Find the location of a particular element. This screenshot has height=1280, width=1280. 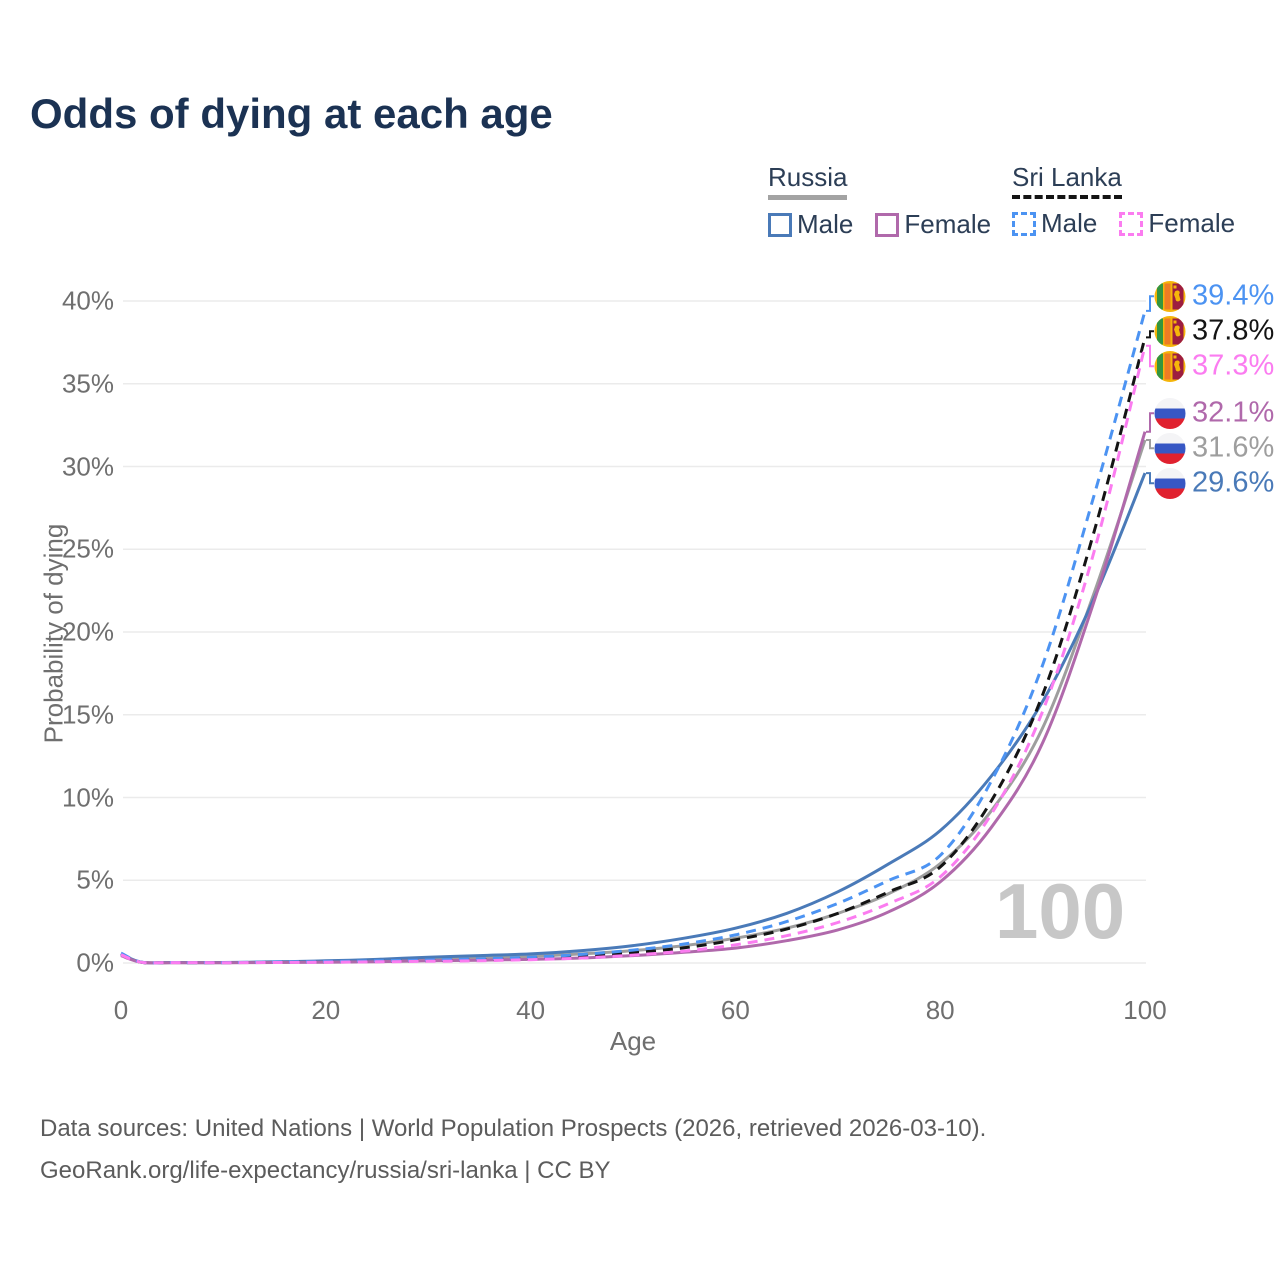

end-label-srilanka-female: 37.3% is located at coordinates (1214, 366).